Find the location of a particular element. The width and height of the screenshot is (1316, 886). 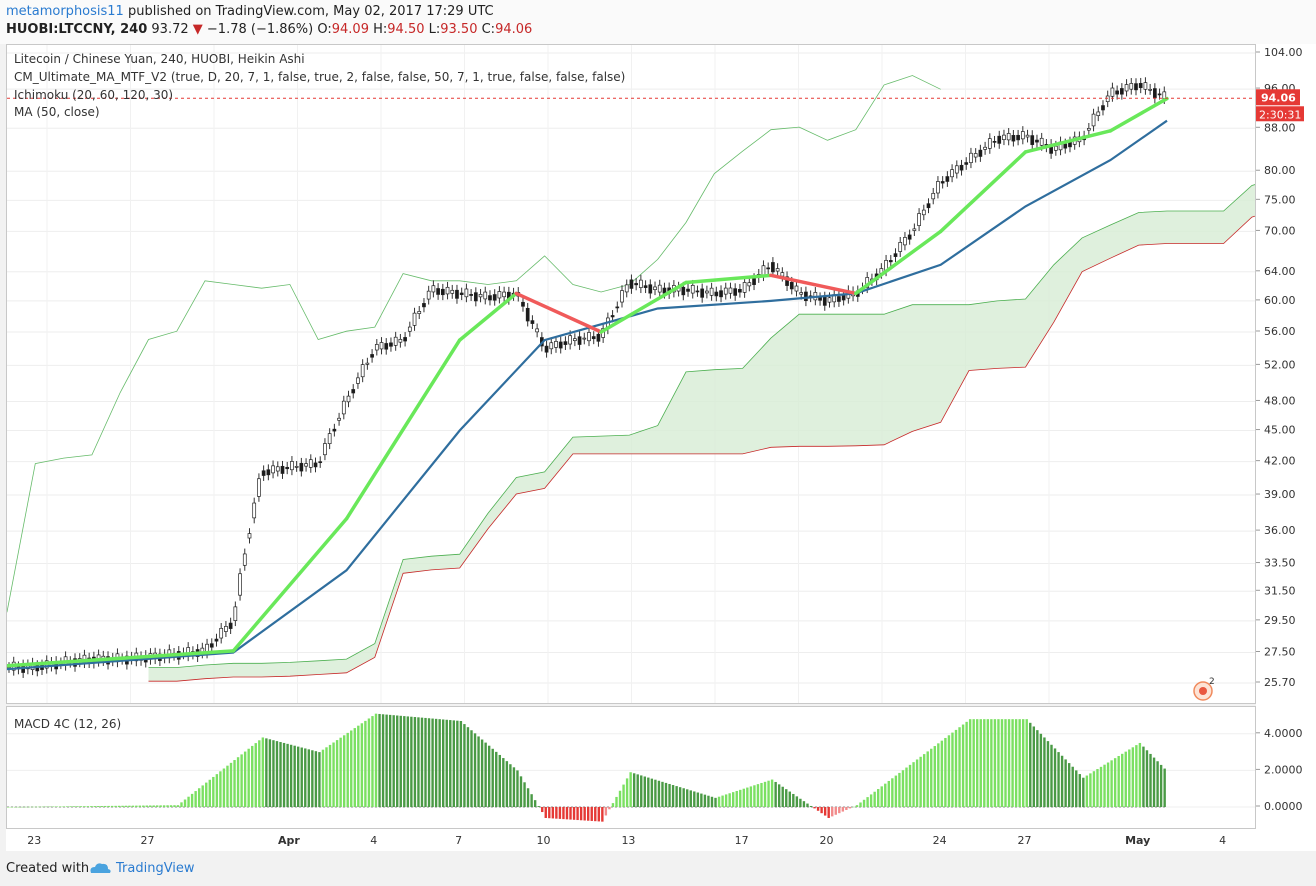

alert-icon: 2 is located at coordinates (1203, 689).